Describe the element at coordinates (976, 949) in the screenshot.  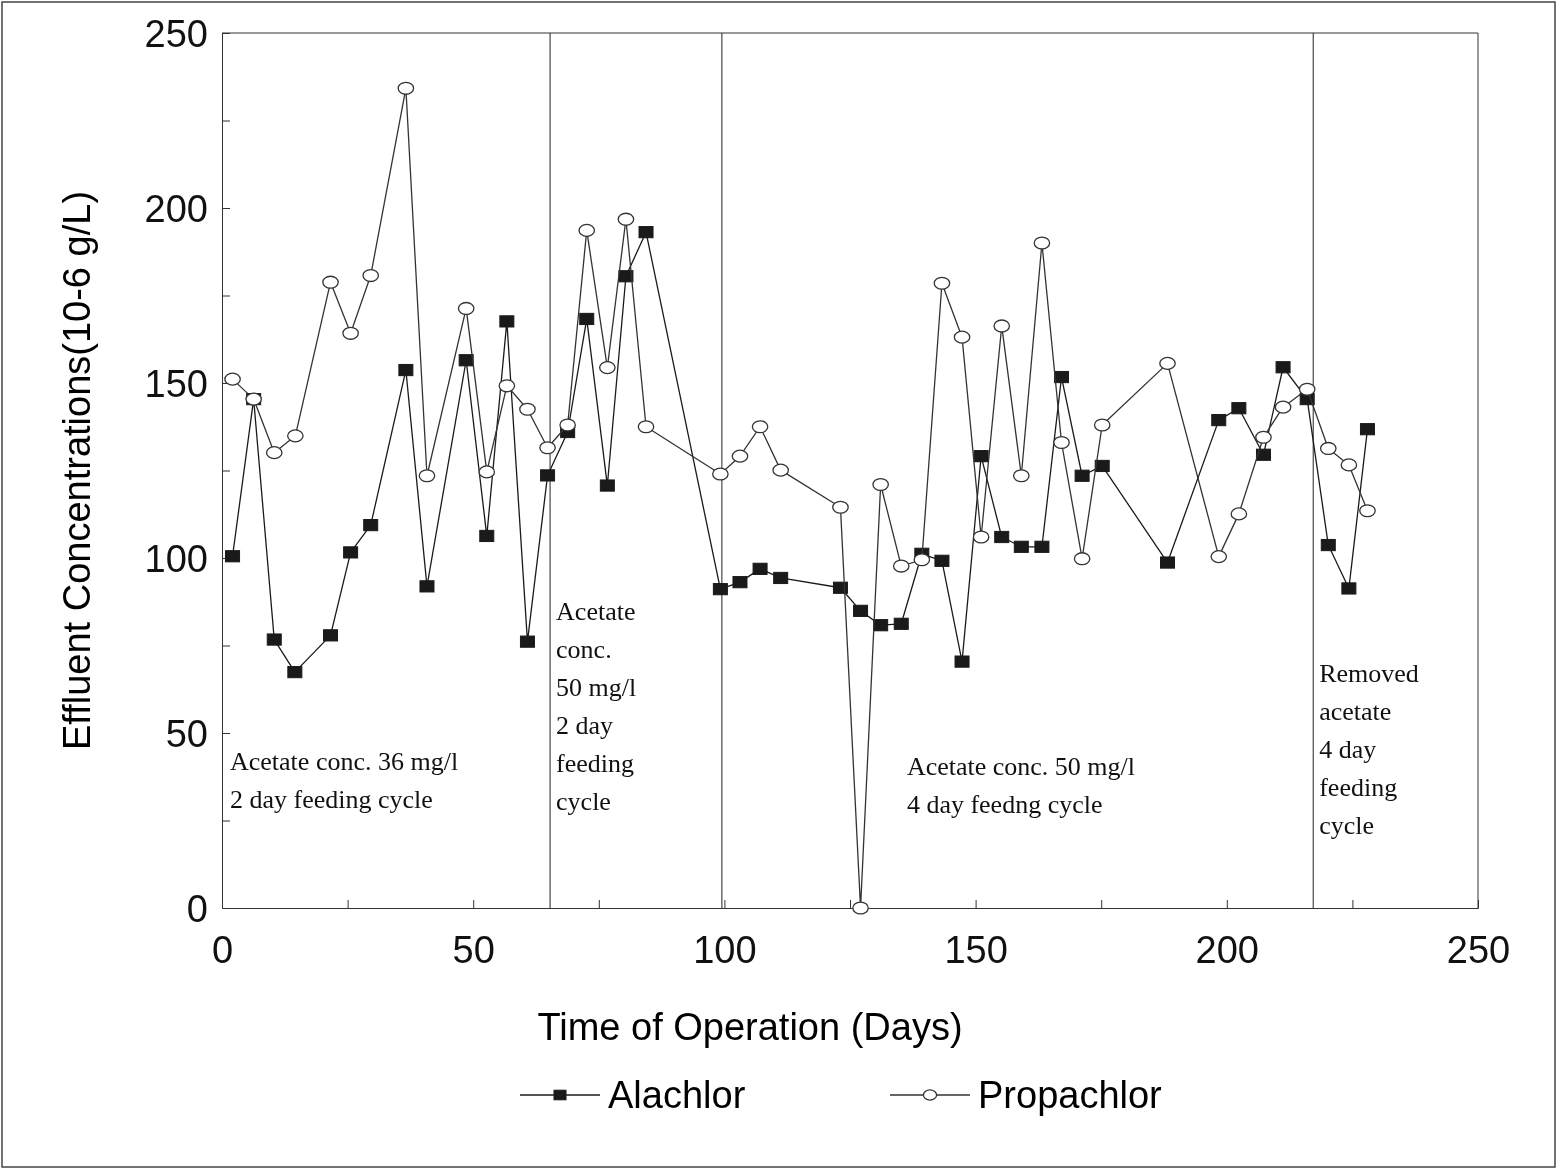
I see `x-tick-label: 150` at that location.